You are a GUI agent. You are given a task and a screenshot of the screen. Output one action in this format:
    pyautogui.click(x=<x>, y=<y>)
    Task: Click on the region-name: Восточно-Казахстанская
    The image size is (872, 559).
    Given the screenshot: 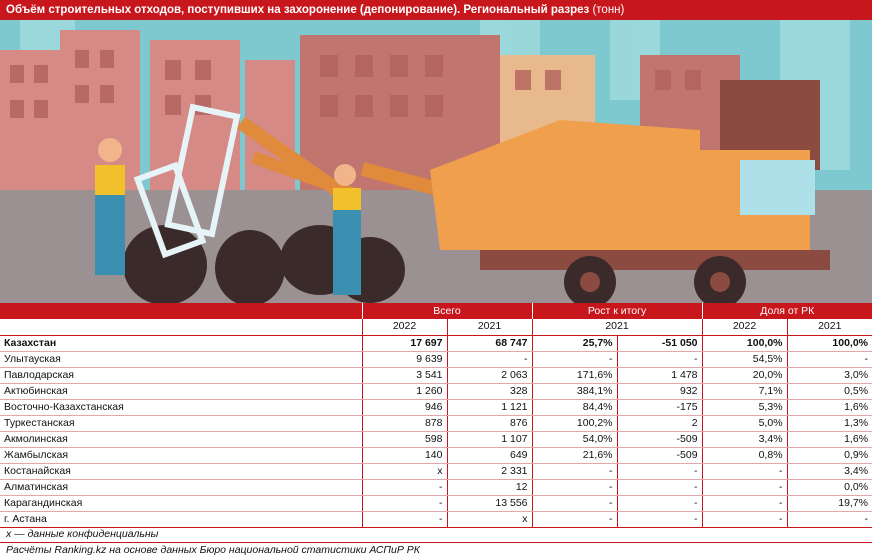 What is the action you would take?
    pyautogui.click(x=181, y=407)
    